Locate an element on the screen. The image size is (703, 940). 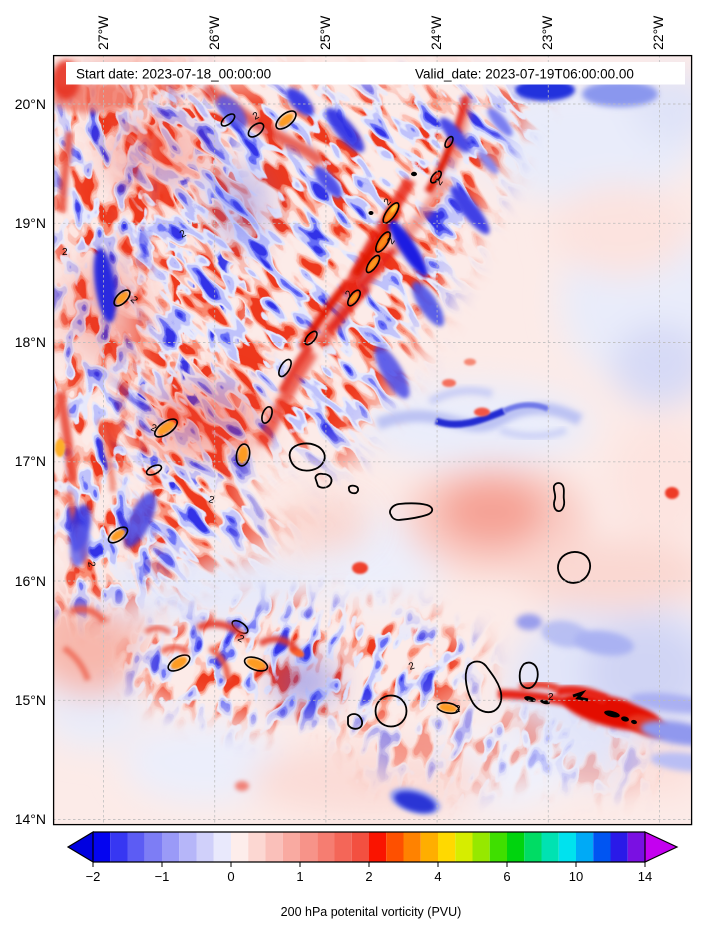
svg-text: 25°W is located at coordinates (325, 32).